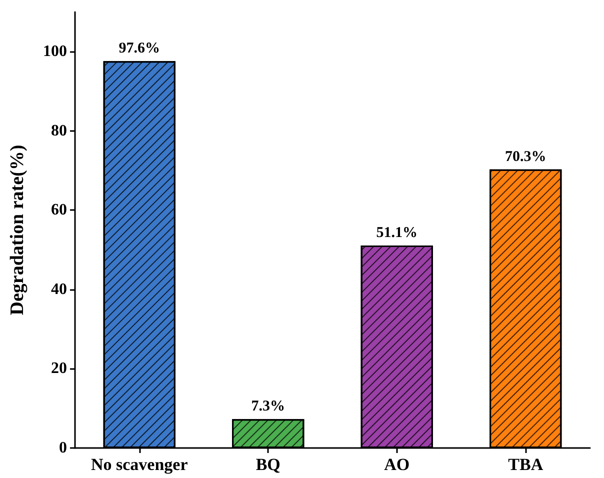  Describe the element at coordinates (525, 156) in the screenshot. I see `data-label: 70.3%` at that location.